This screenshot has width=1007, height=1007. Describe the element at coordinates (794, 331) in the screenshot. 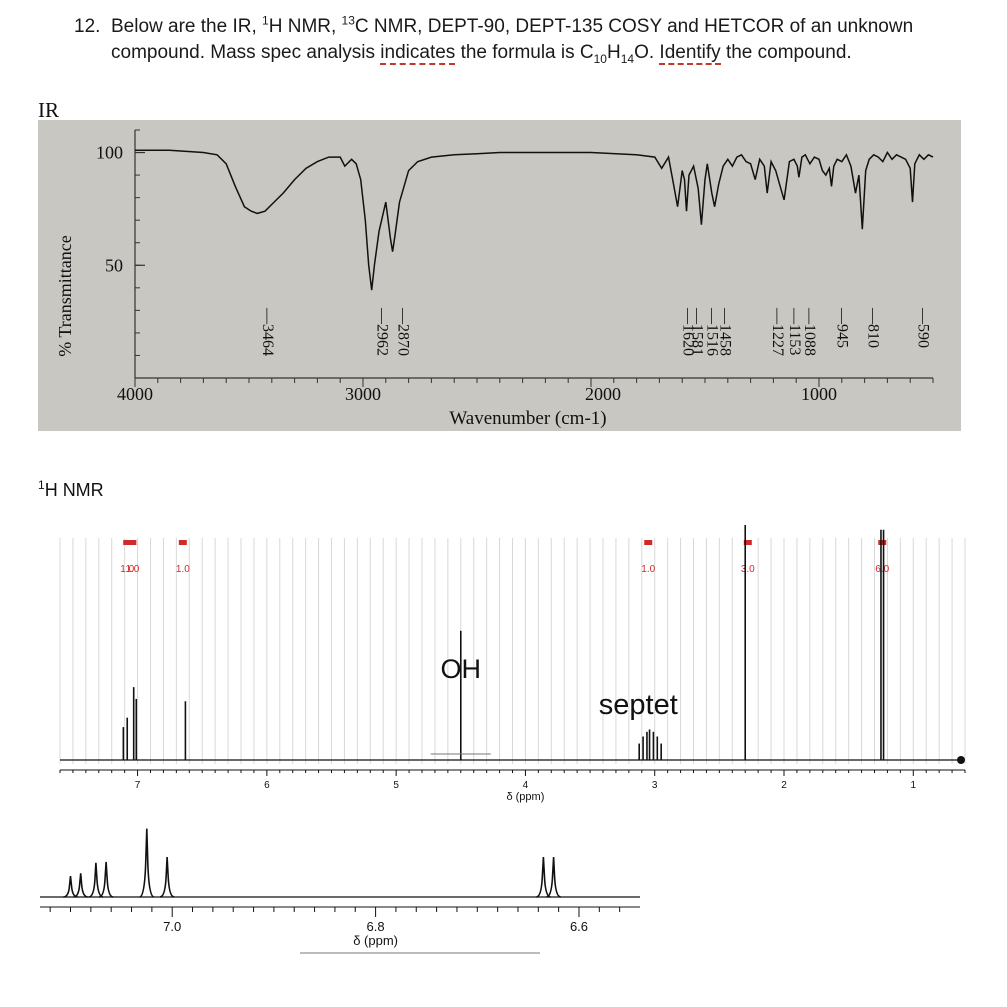

I see `ir-peak-label: —1153` at that location.